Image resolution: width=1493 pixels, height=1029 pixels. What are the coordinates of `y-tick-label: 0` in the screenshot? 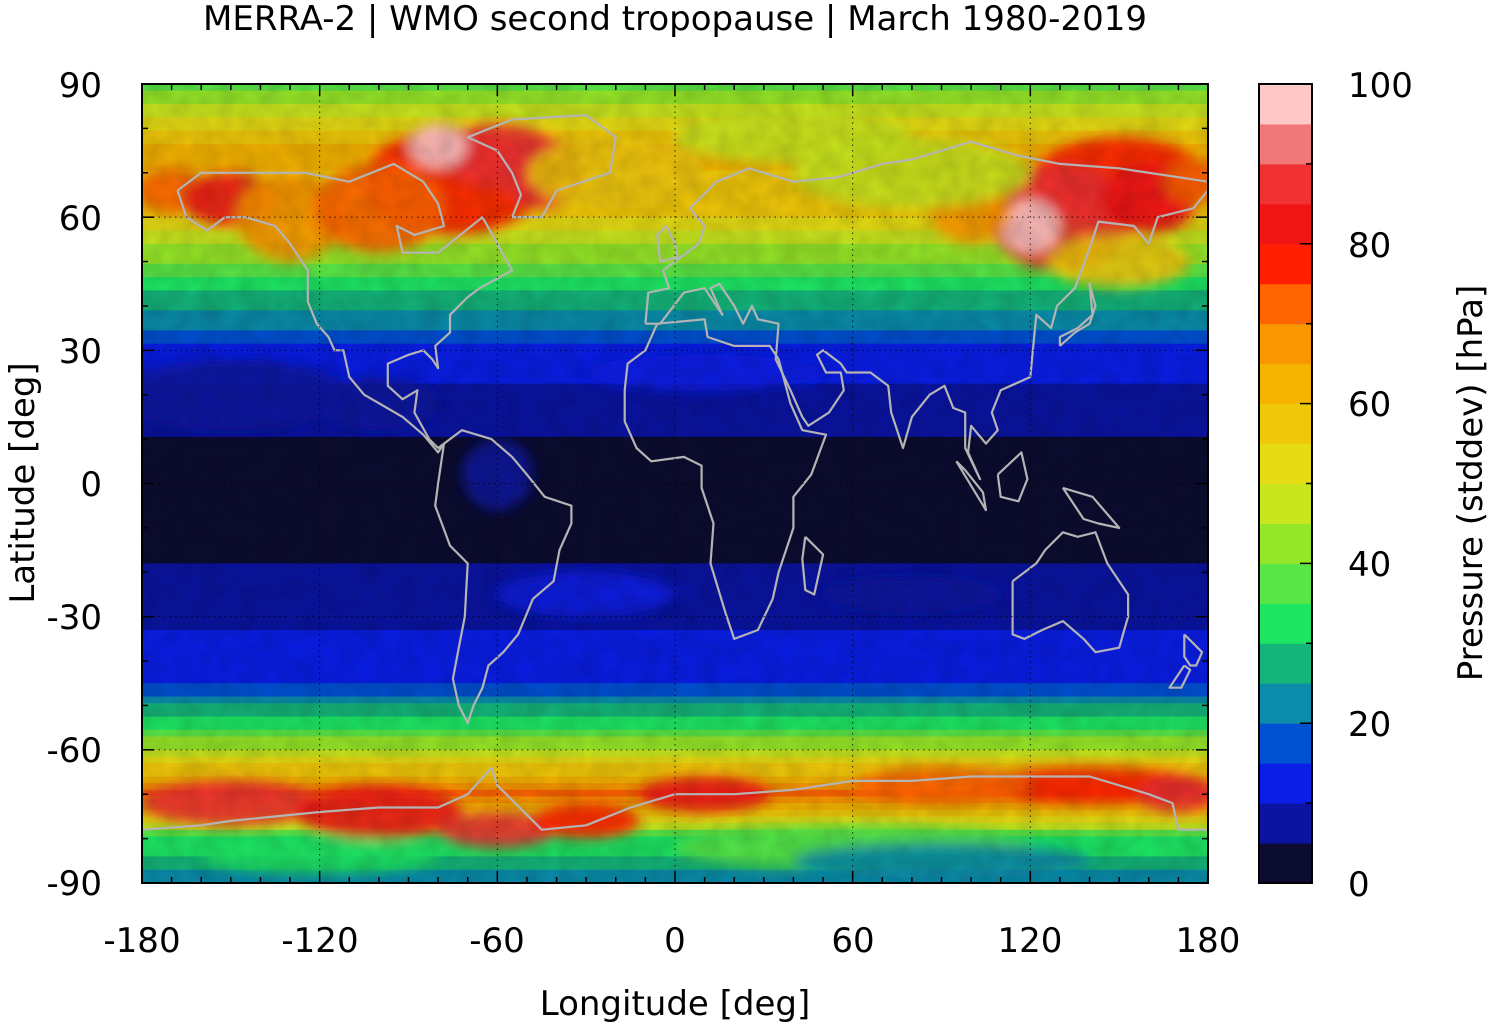 It's located at (91, 485).